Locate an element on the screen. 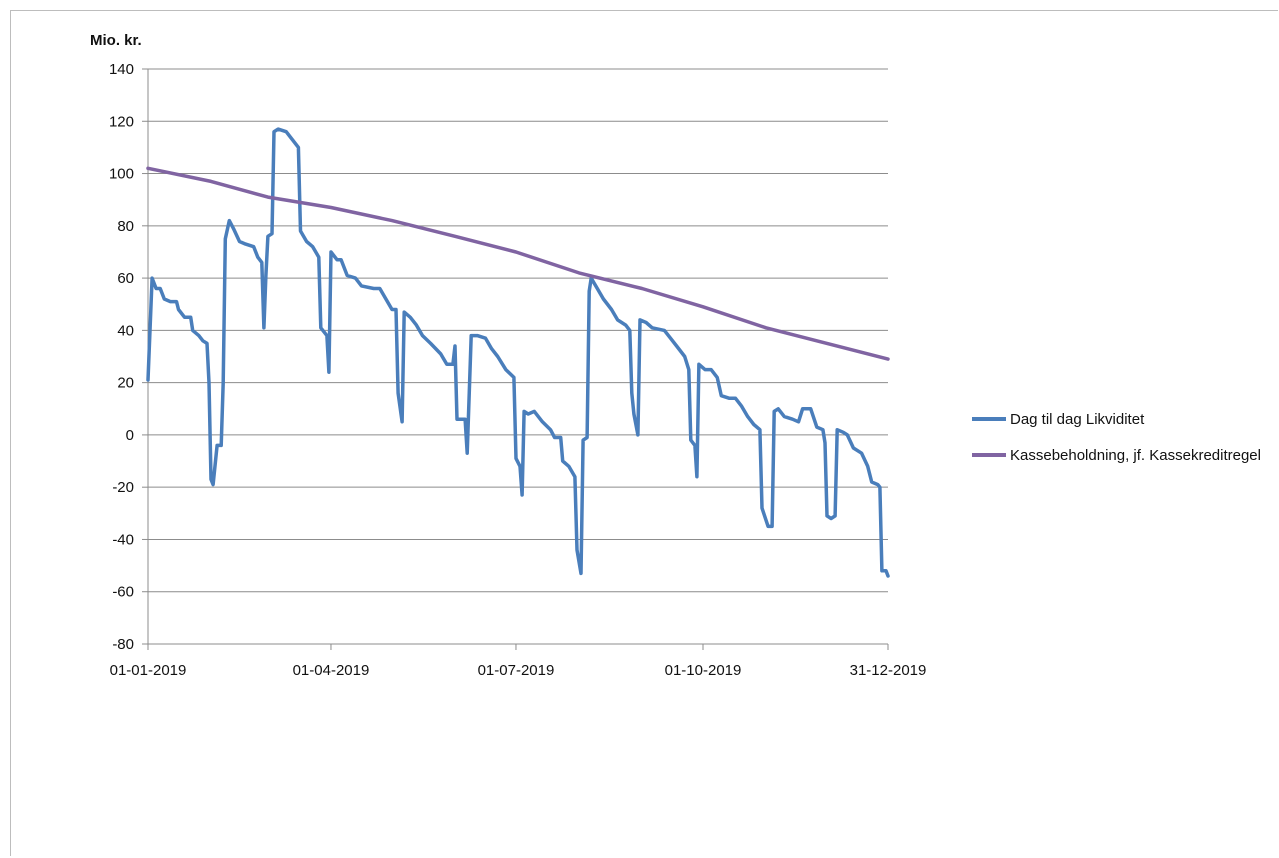 The image size is (1279, 858). y-tick-label: 140 is located at coordinates (121, 69).